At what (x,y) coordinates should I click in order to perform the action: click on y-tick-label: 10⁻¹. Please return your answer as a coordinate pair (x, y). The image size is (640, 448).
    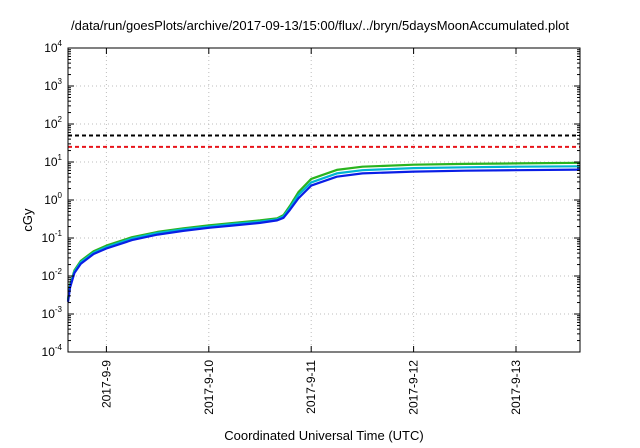
    Looking at the image, I should click on (52, 237).